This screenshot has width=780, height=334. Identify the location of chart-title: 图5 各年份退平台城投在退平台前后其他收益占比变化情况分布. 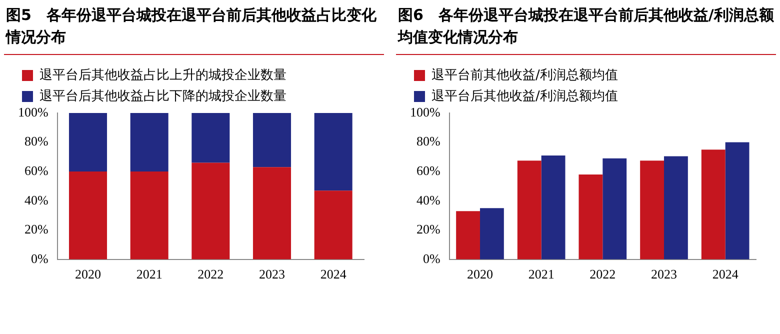
(194, 27).